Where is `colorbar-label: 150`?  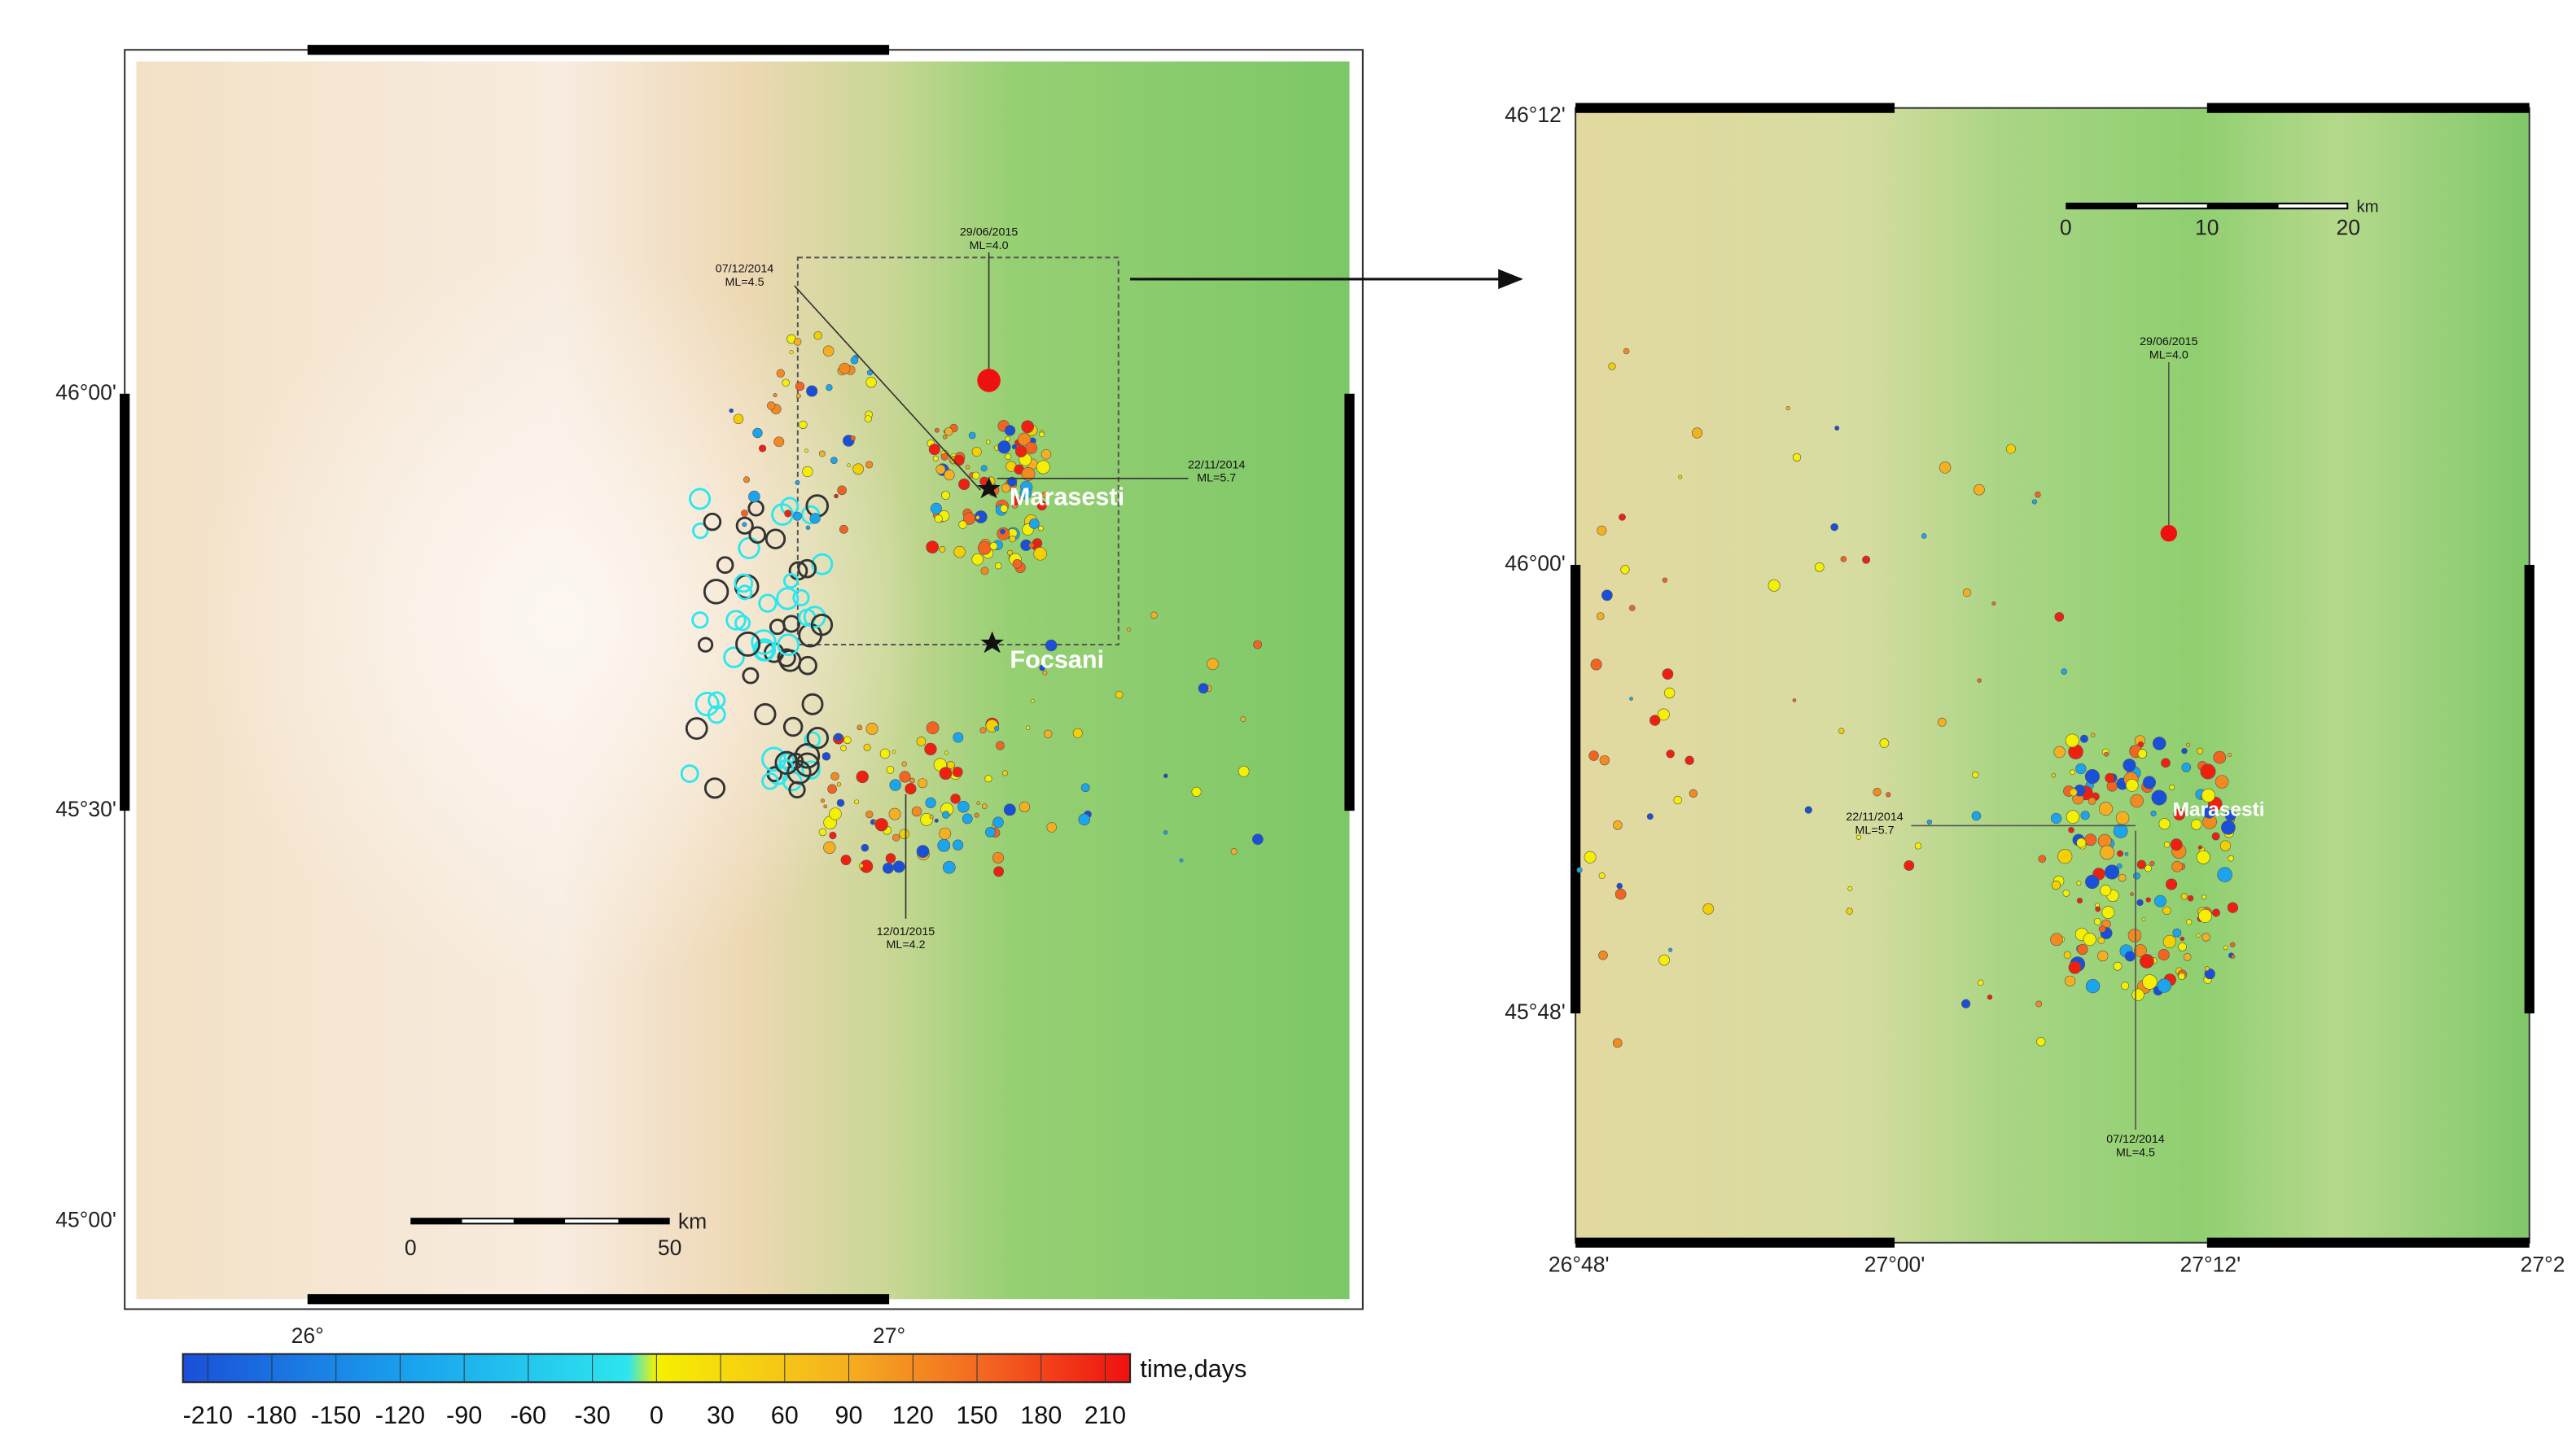 colorbar-label: 150 is located at coordinates (976, 1415).